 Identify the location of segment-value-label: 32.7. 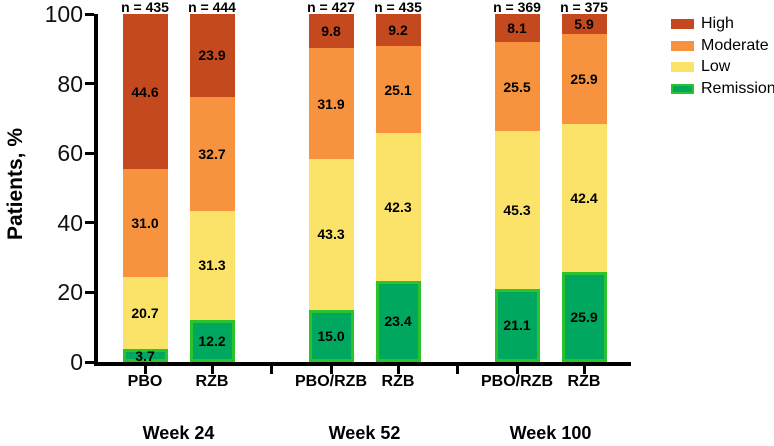
(212, 153).